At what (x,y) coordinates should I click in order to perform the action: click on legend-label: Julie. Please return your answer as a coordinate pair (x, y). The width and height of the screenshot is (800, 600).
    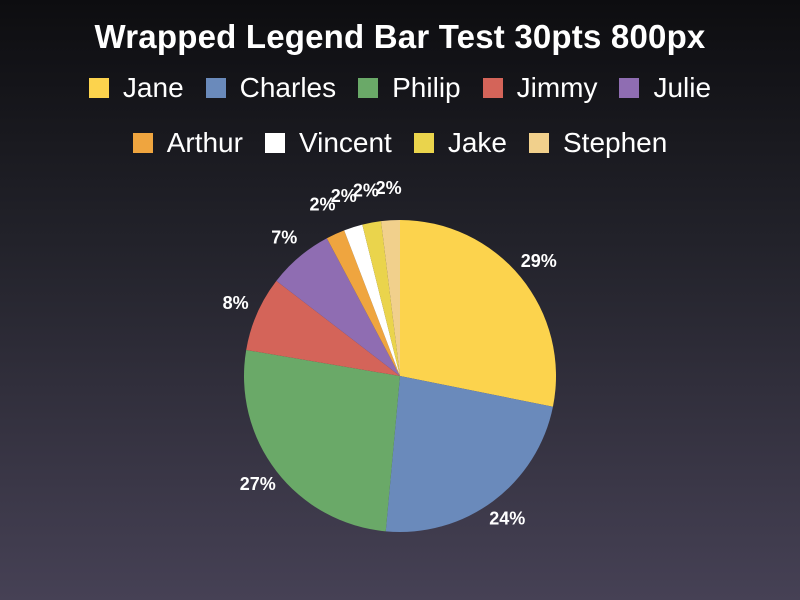
    Looking at the image, I should click on (682, 87).